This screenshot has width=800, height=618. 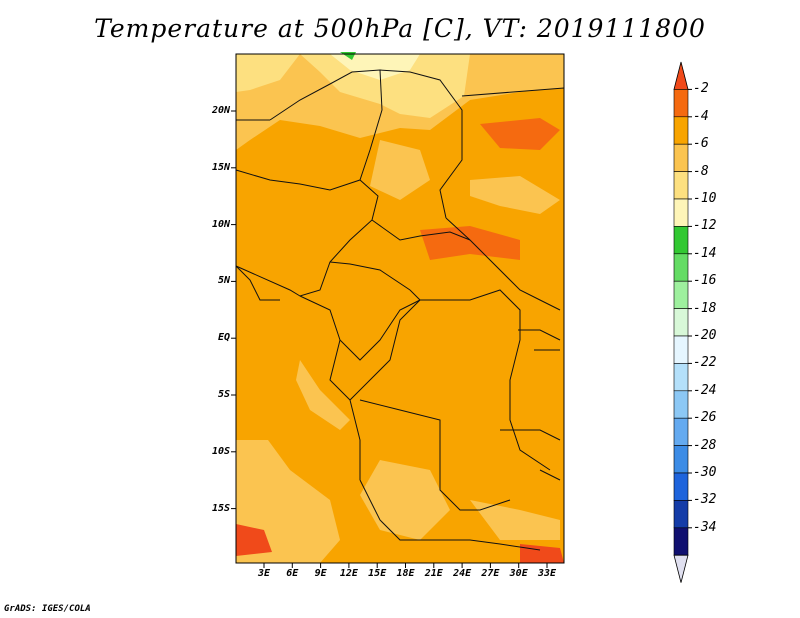 What do you see at coordinates (705, 500) in the screenshot?
I see `colorbar-label: -32` at bounding box center [705, 500].